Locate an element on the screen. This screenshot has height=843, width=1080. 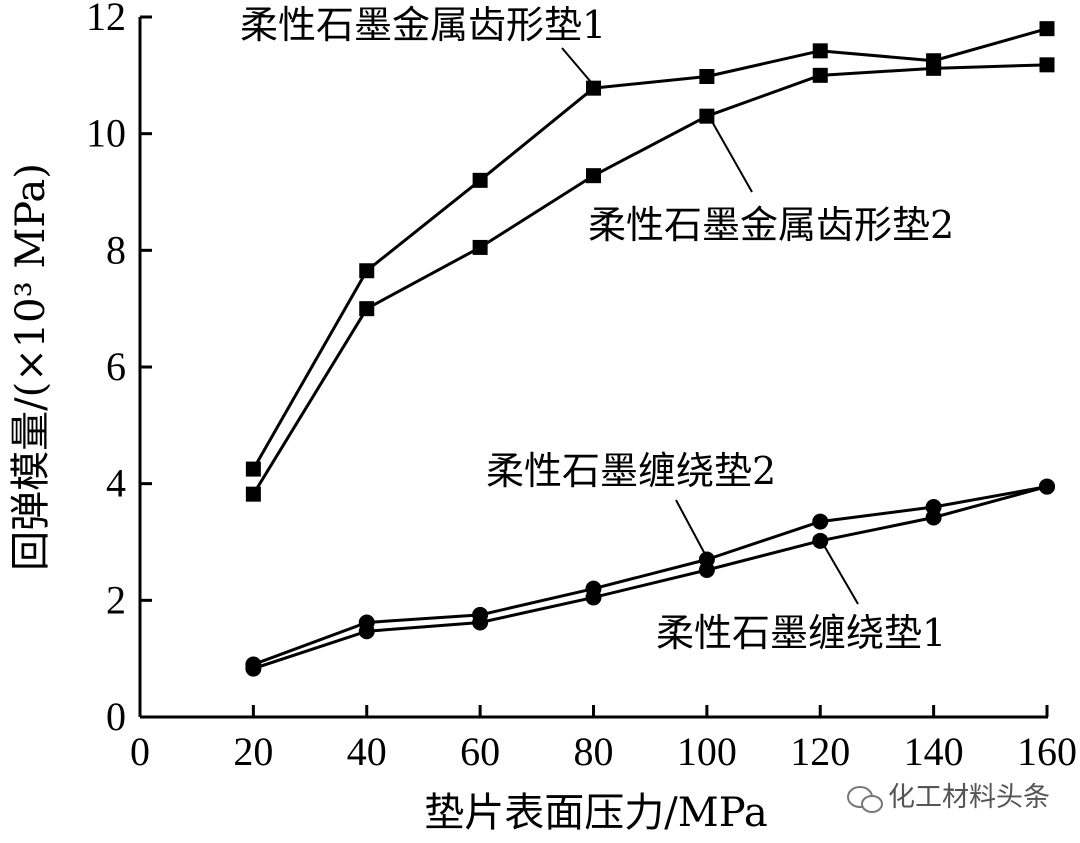
y-tick-label: 2 is located at coordinates (116, 599).